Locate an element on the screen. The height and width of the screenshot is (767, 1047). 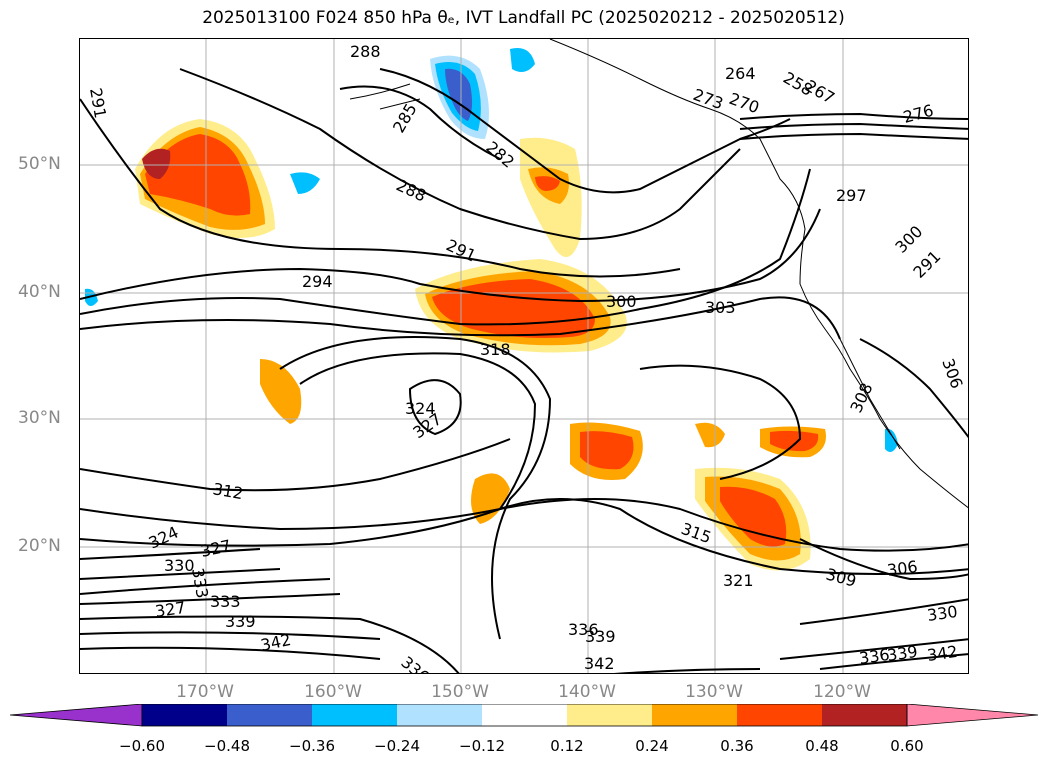
contour-label: 318 is located at coordinates (495, 349).